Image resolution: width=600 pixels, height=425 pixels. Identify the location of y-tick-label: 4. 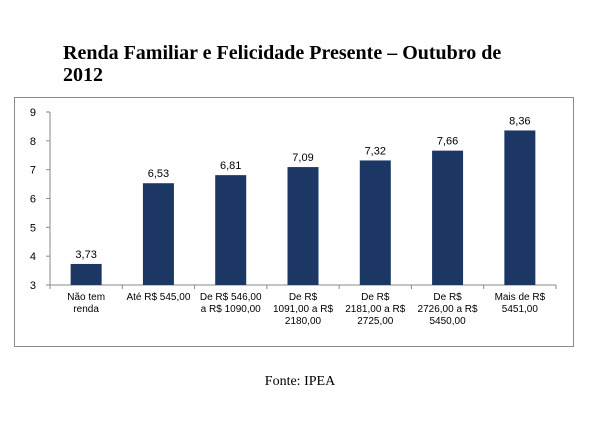
(33, 257).